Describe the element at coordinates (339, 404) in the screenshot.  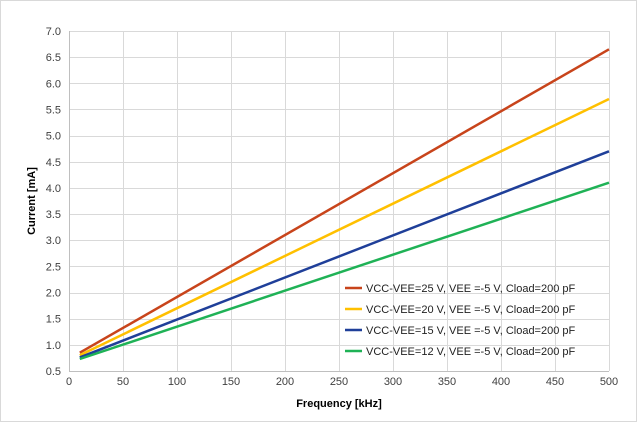
I see `x-axis-title: Frequency [kHz]` at that location.